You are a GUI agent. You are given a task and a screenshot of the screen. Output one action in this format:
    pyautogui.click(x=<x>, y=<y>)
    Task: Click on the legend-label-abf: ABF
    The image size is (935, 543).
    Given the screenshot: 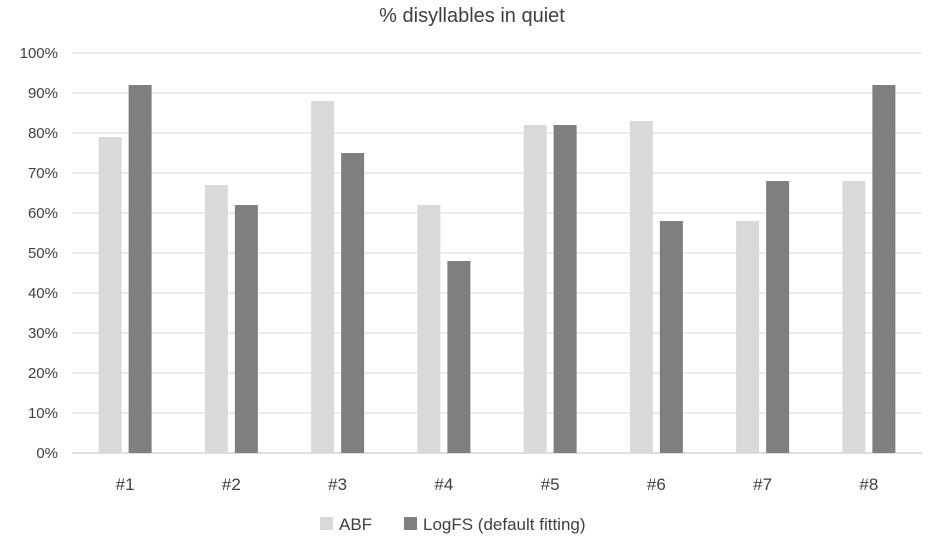 What is the action you would take?
    pyautogui.click(x=355, y=524)
    